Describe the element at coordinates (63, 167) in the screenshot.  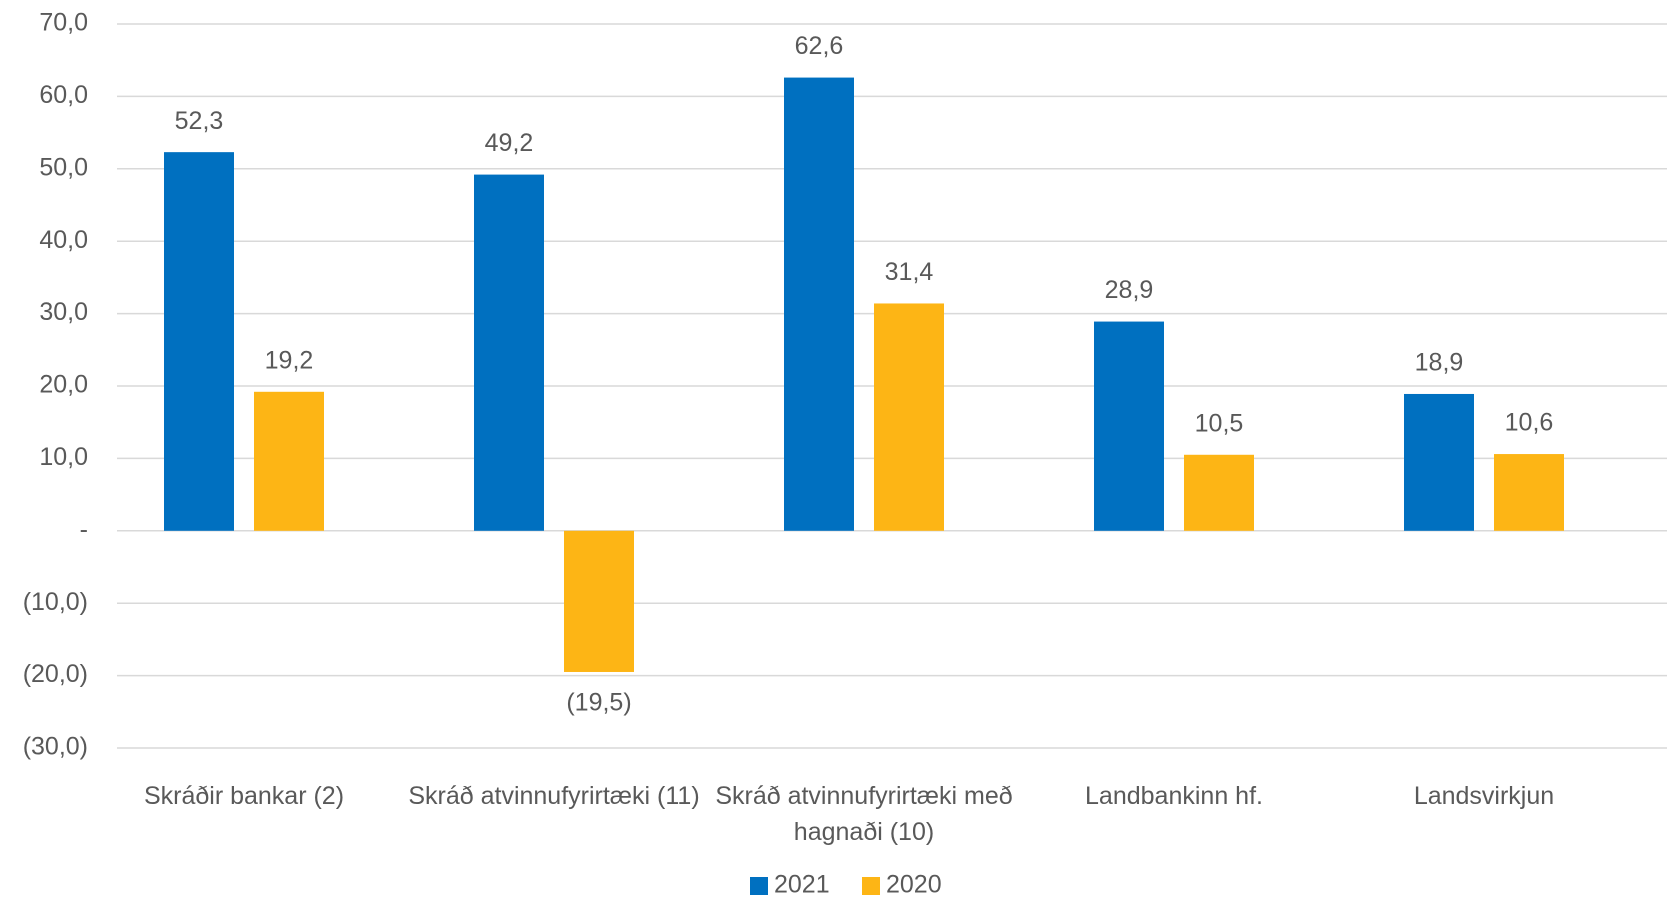
I see `y-tick-label: 50,0` at that location.